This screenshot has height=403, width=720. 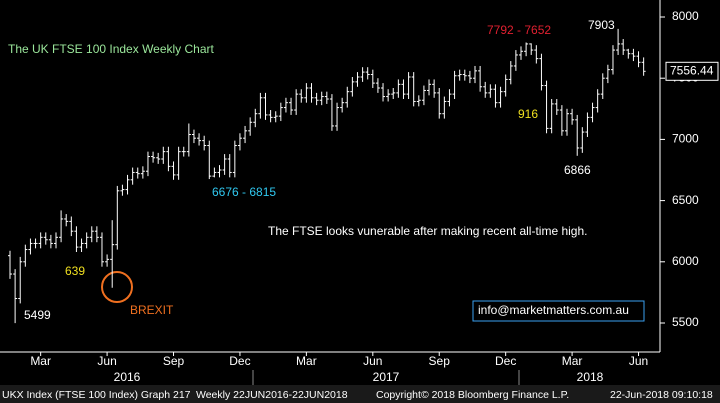 What do you see at coordinates (96, 395) in the screenshot?
I see `footer-text: UKX Index (FTSE 100 Index) Graph 217` at bounding box center [96, 395].